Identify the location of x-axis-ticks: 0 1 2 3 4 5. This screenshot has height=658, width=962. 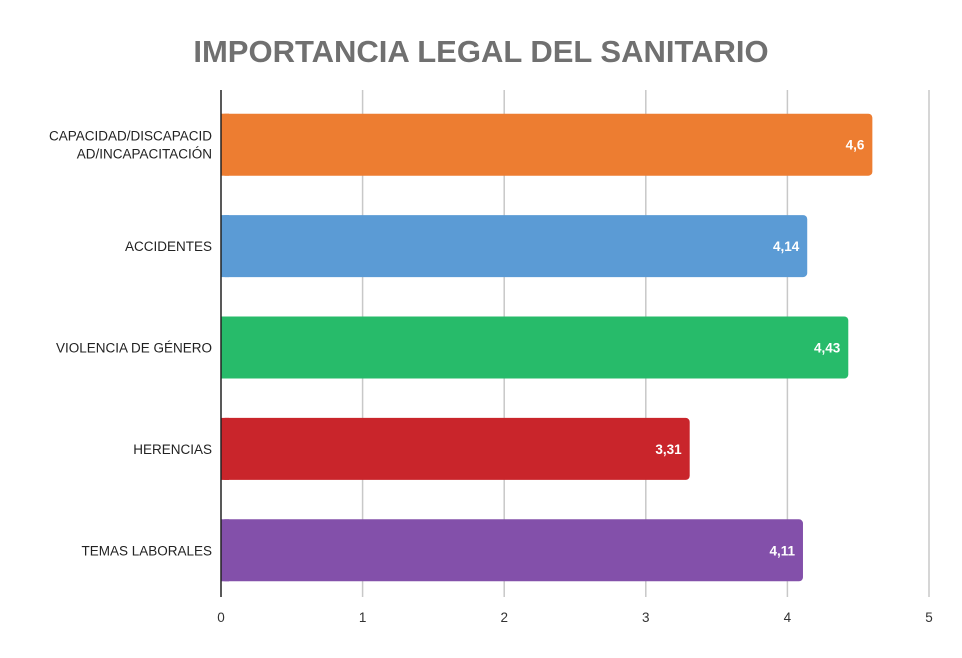
(575, 617).